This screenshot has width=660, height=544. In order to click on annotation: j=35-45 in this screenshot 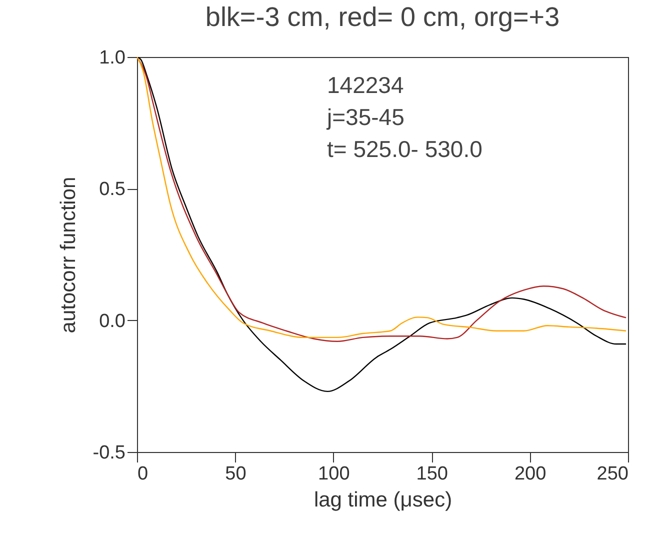, I will do `click(365, 117)`.